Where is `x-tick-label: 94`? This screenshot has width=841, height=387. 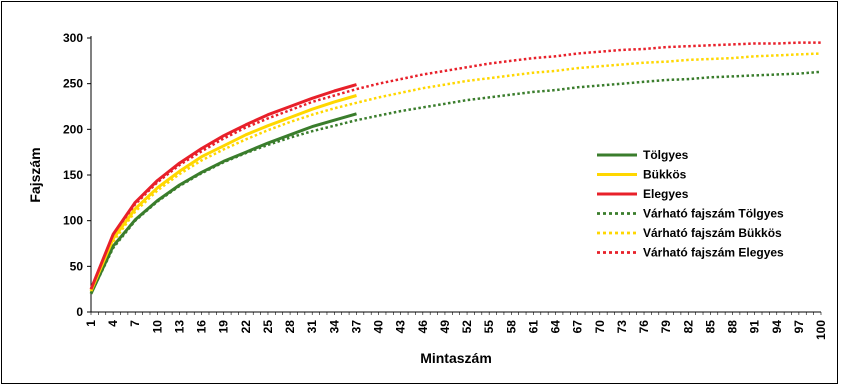 x-tick-label: 94 is located at coordinates (777, 327).